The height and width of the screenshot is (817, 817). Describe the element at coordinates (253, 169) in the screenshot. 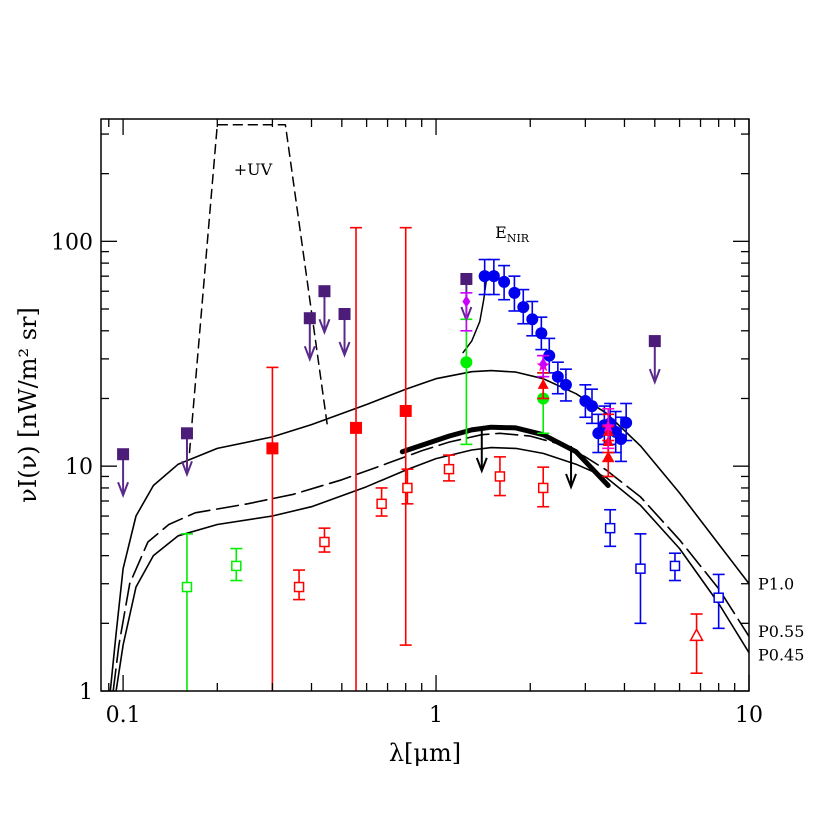

I see `annotation-label: +UV` at that location.